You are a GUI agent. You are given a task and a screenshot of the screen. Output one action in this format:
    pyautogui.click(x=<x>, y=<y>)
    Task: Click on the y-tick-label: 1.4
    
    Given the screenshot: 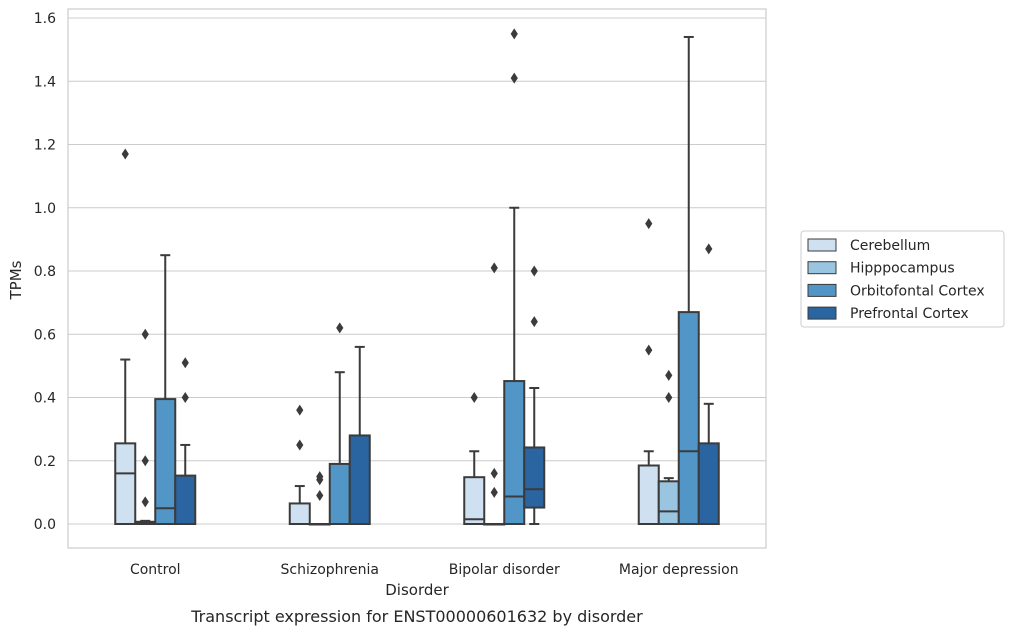 What is the action you would take?
    pyautogui.click(x=45, y=82)
    